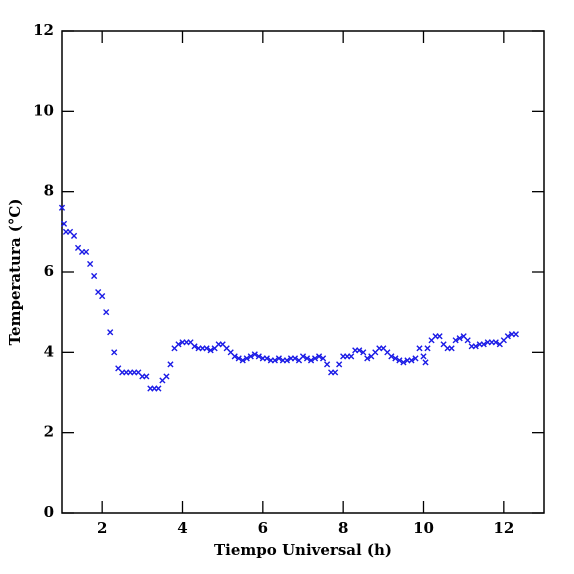 This screenshot has width=574, height=574. I want to click on y-tick-label: 0, so click(49, 512).